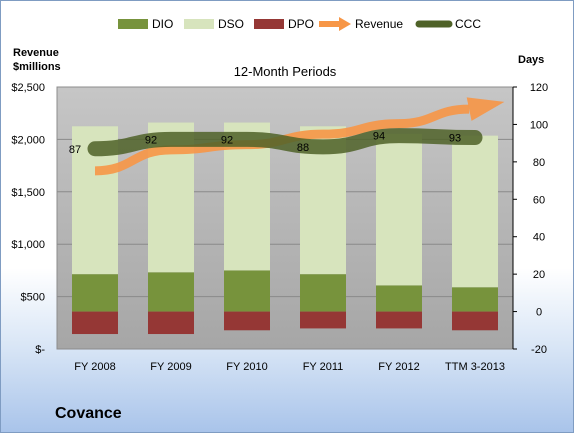 The height and width of the screenshot is (433, 574). I want to click on left-axis-title: $millions, so click(37, 67).